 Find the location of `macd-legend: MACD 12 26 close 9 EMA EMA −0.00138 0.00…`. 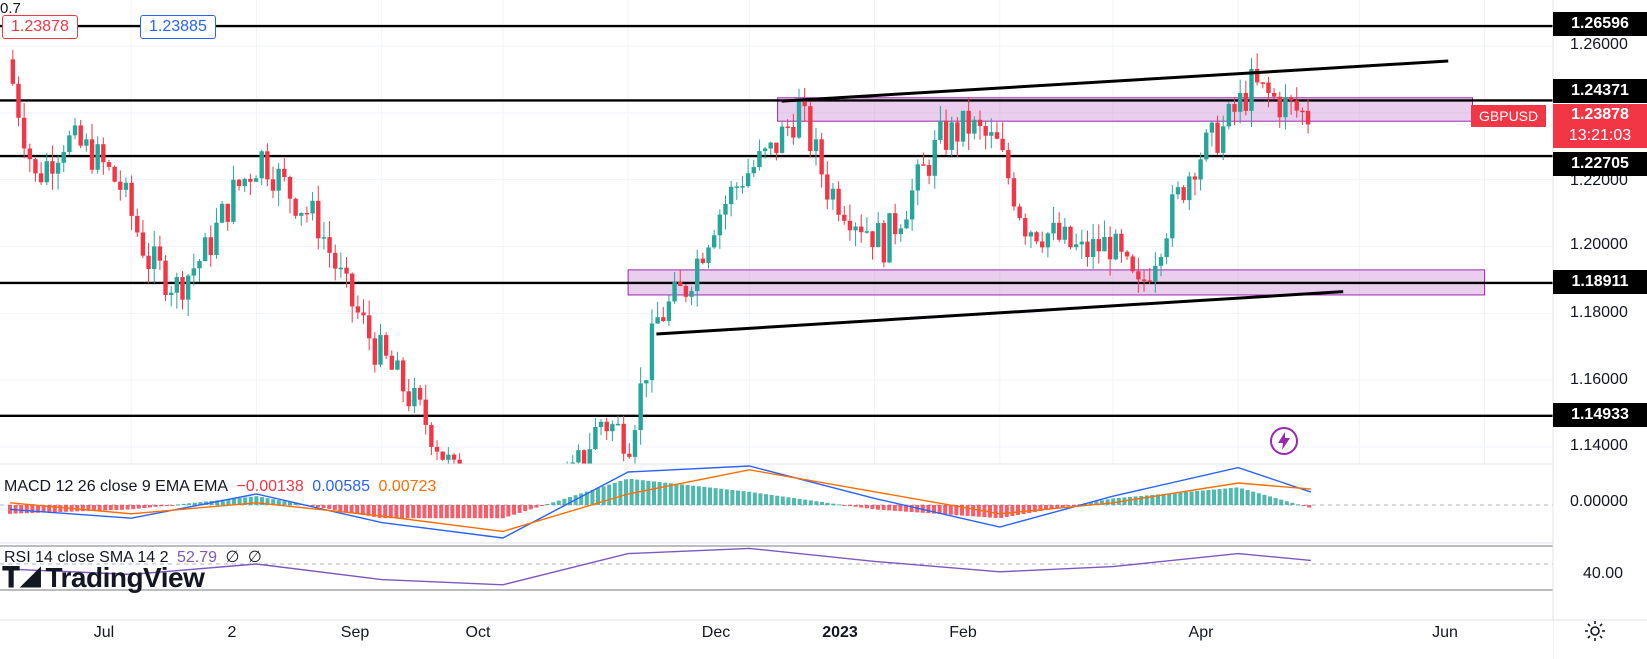

macd-legend: MACD 12 26 close 9 EMA EMA −0.00138 0.00… is located at coordinates (222, 487).